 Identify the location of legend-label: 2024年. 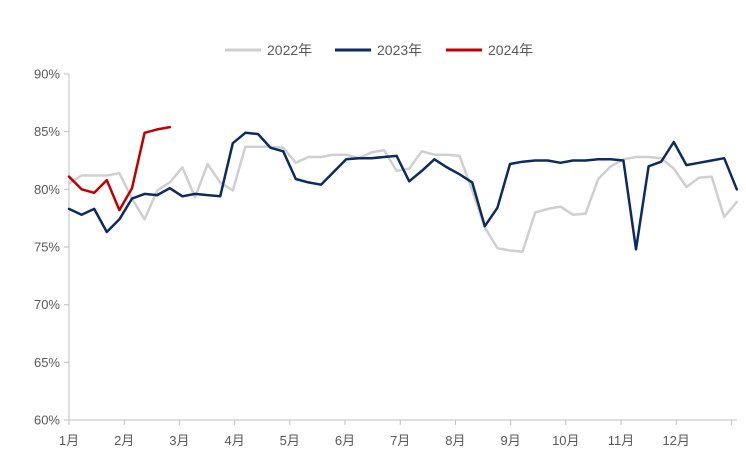
(510, 50).